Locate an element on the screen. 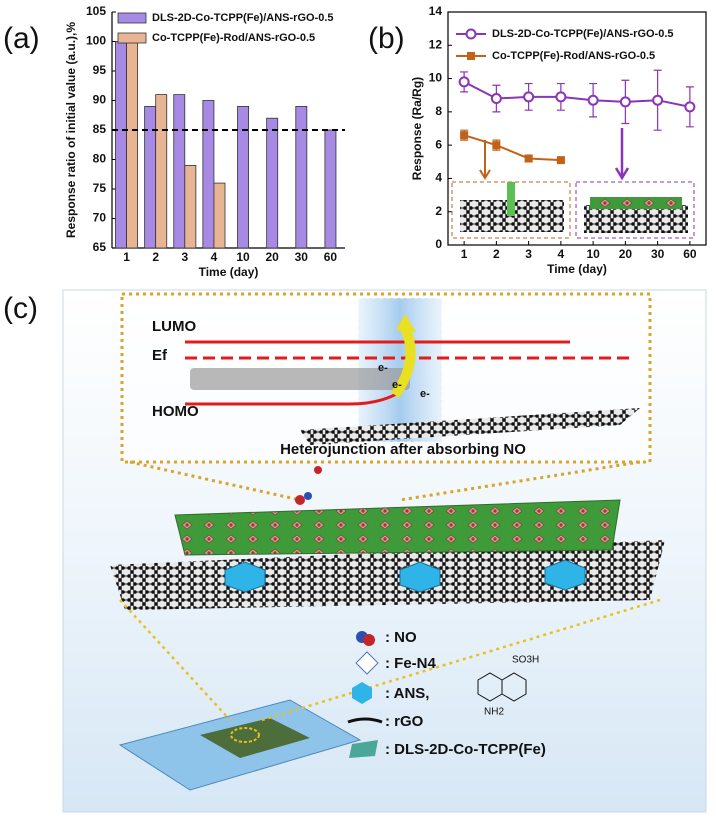 This screenshot has width=716, height=821. y-tick-label: 12 is located at coordinates (436, 44).